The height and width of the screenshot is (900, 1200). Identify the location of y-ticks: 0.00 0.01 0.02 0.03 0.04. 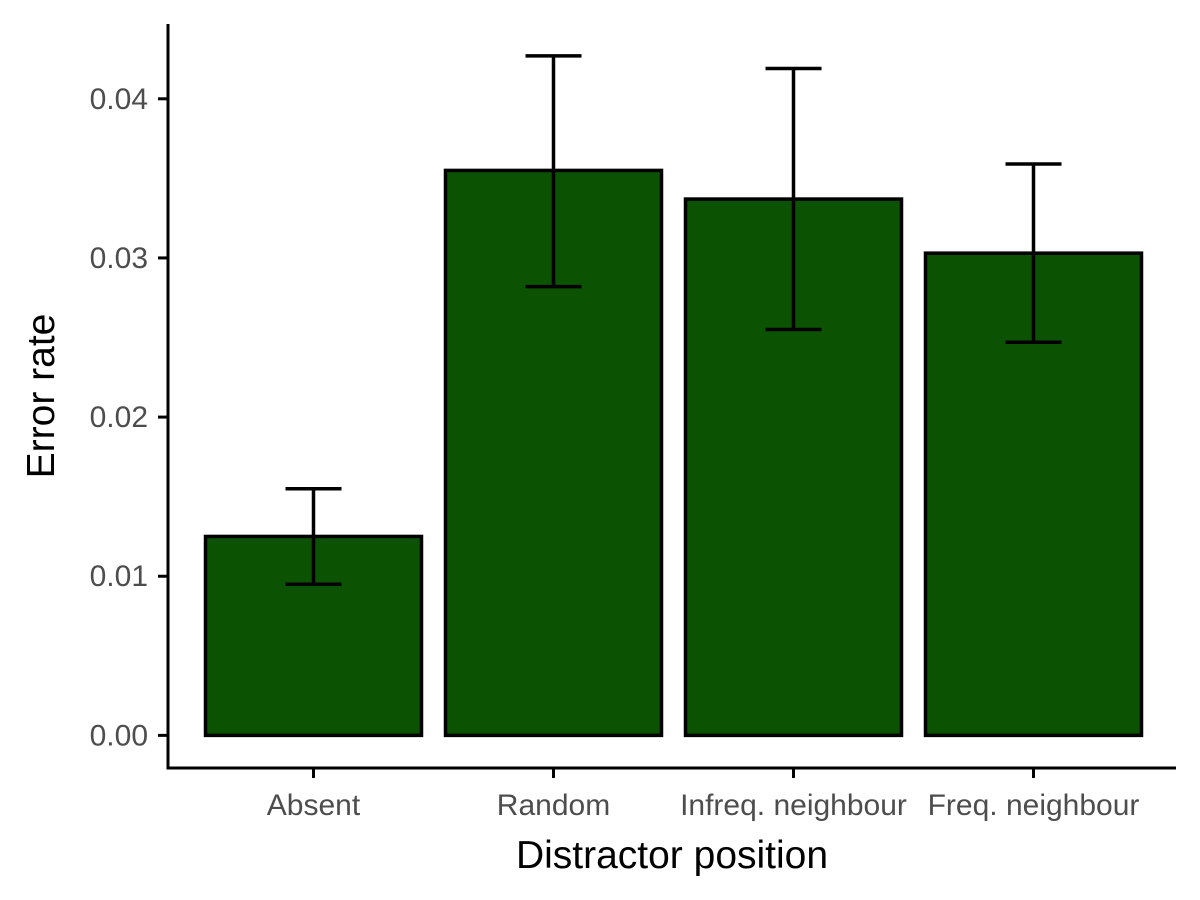
(129, 417).